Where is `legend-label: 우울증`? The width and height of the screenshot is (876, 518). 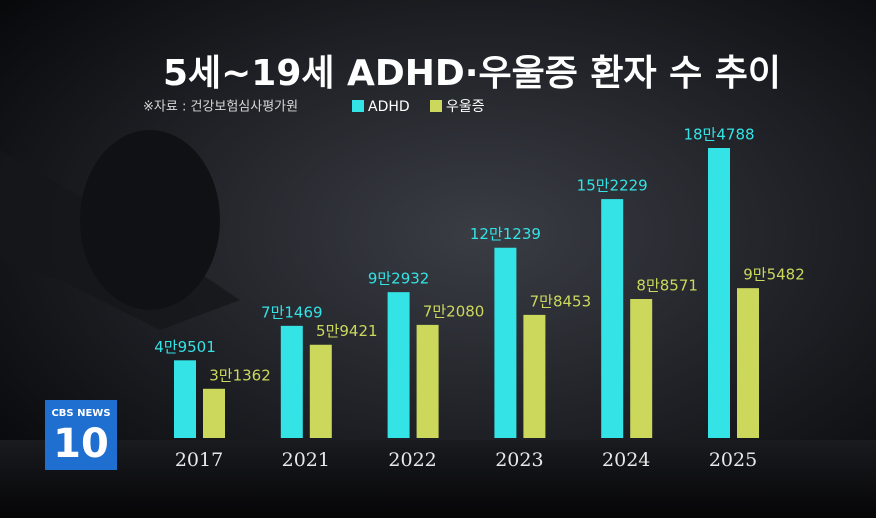 legend-label: 우울증 is located at coordinates (465, 107).